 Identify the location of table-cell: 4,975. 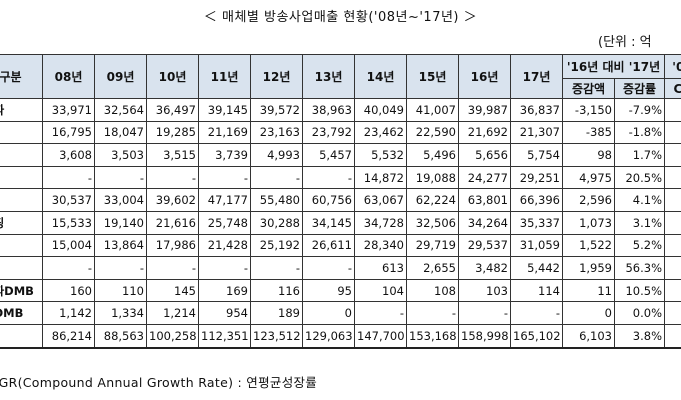
(588, 177).